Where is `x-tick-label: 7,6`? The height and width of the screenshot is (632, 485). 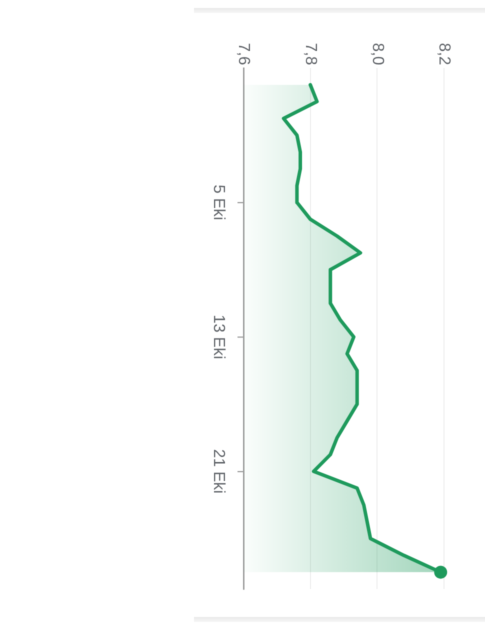 x-tick-label: 7,6 is located at coordinates (243, 54).